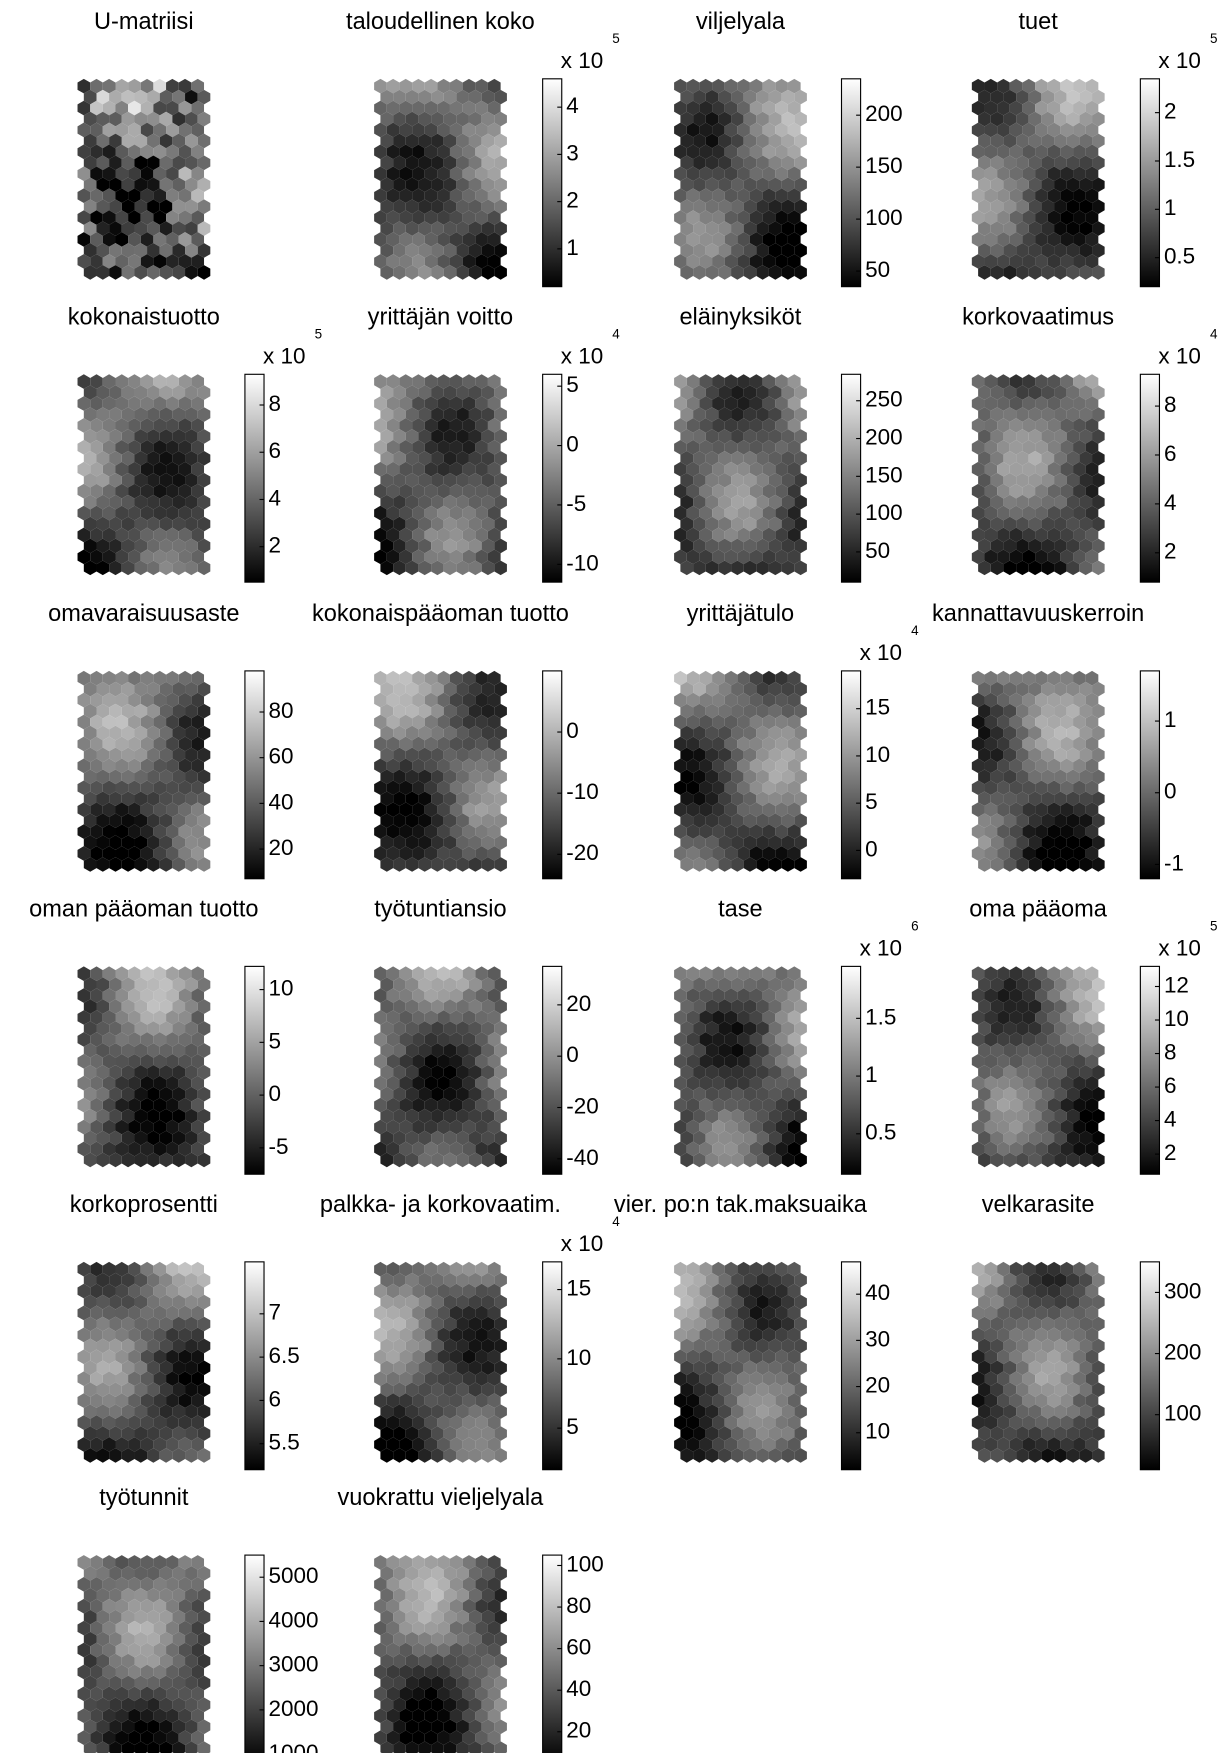 The height and width of the screenshot is (1753, 1219). What do you see at coordinates (144, 1497) in the screenshot?
I see `panel-title: työtunnit` at bounding box center [144, 1497].